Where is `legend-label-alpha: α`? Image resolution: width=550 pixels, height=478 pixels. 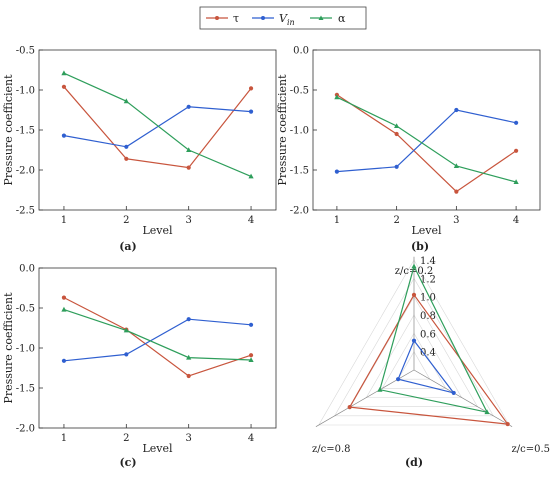
legend-label-alpha: α is located at coordinates (342, 18).